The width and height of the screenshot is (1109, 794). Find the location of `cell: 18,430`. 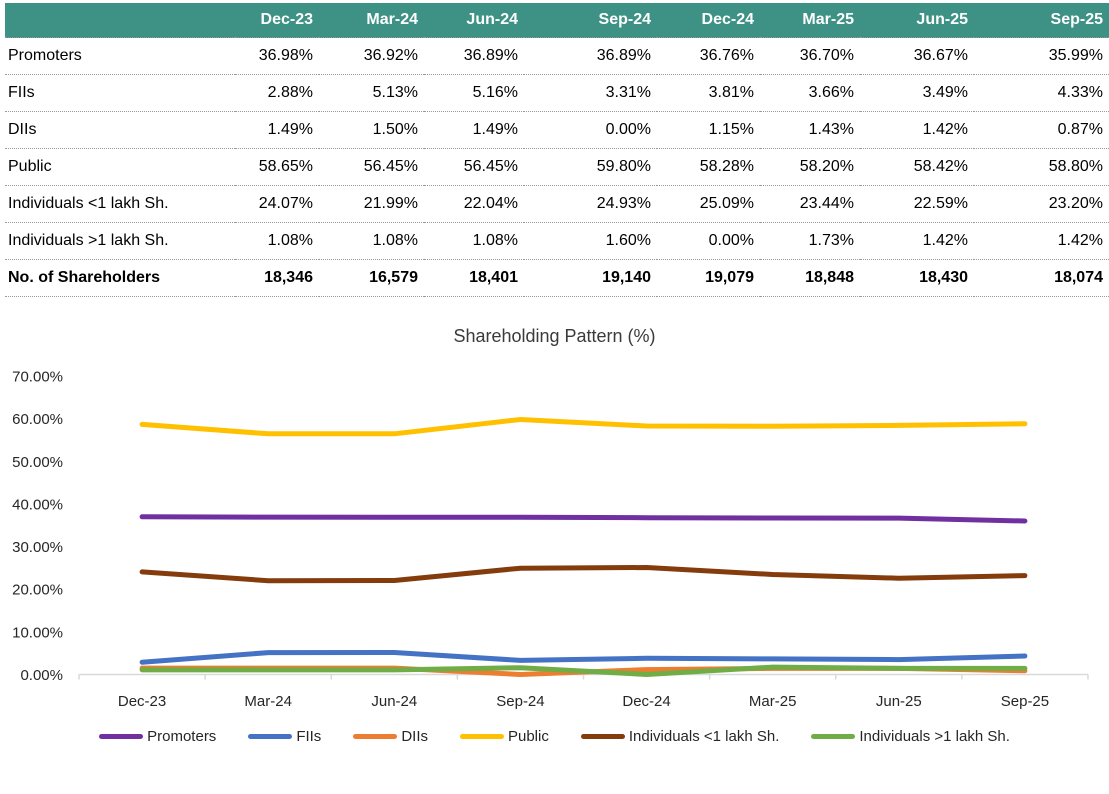

cell: 18,430 is located at coordinates (917, 278).